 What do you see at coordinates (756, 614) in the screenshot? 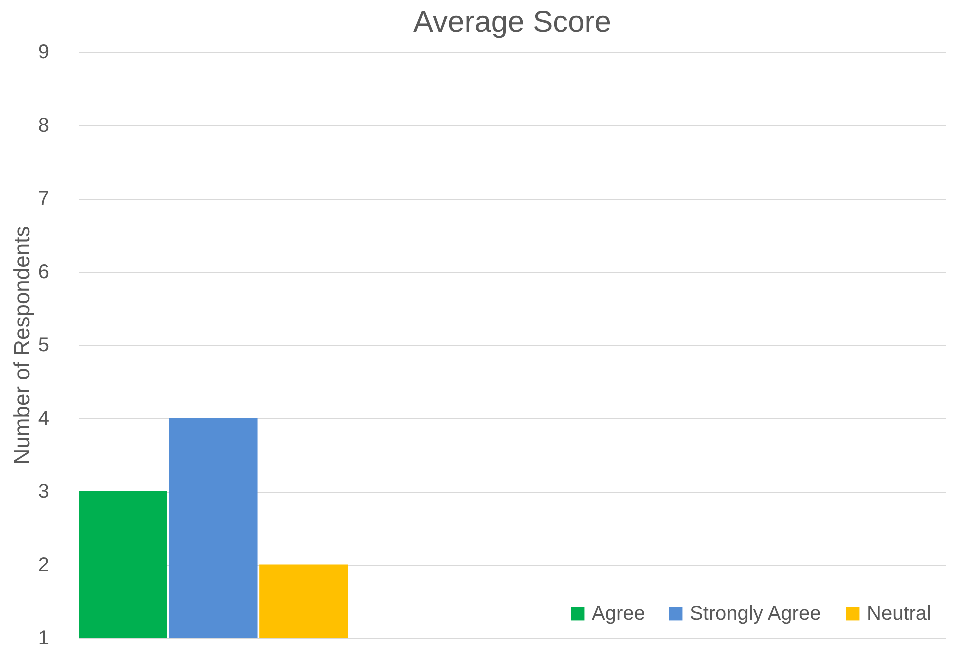
I see `legend-label: Strongly Agree` at bounding box center [756, 614].